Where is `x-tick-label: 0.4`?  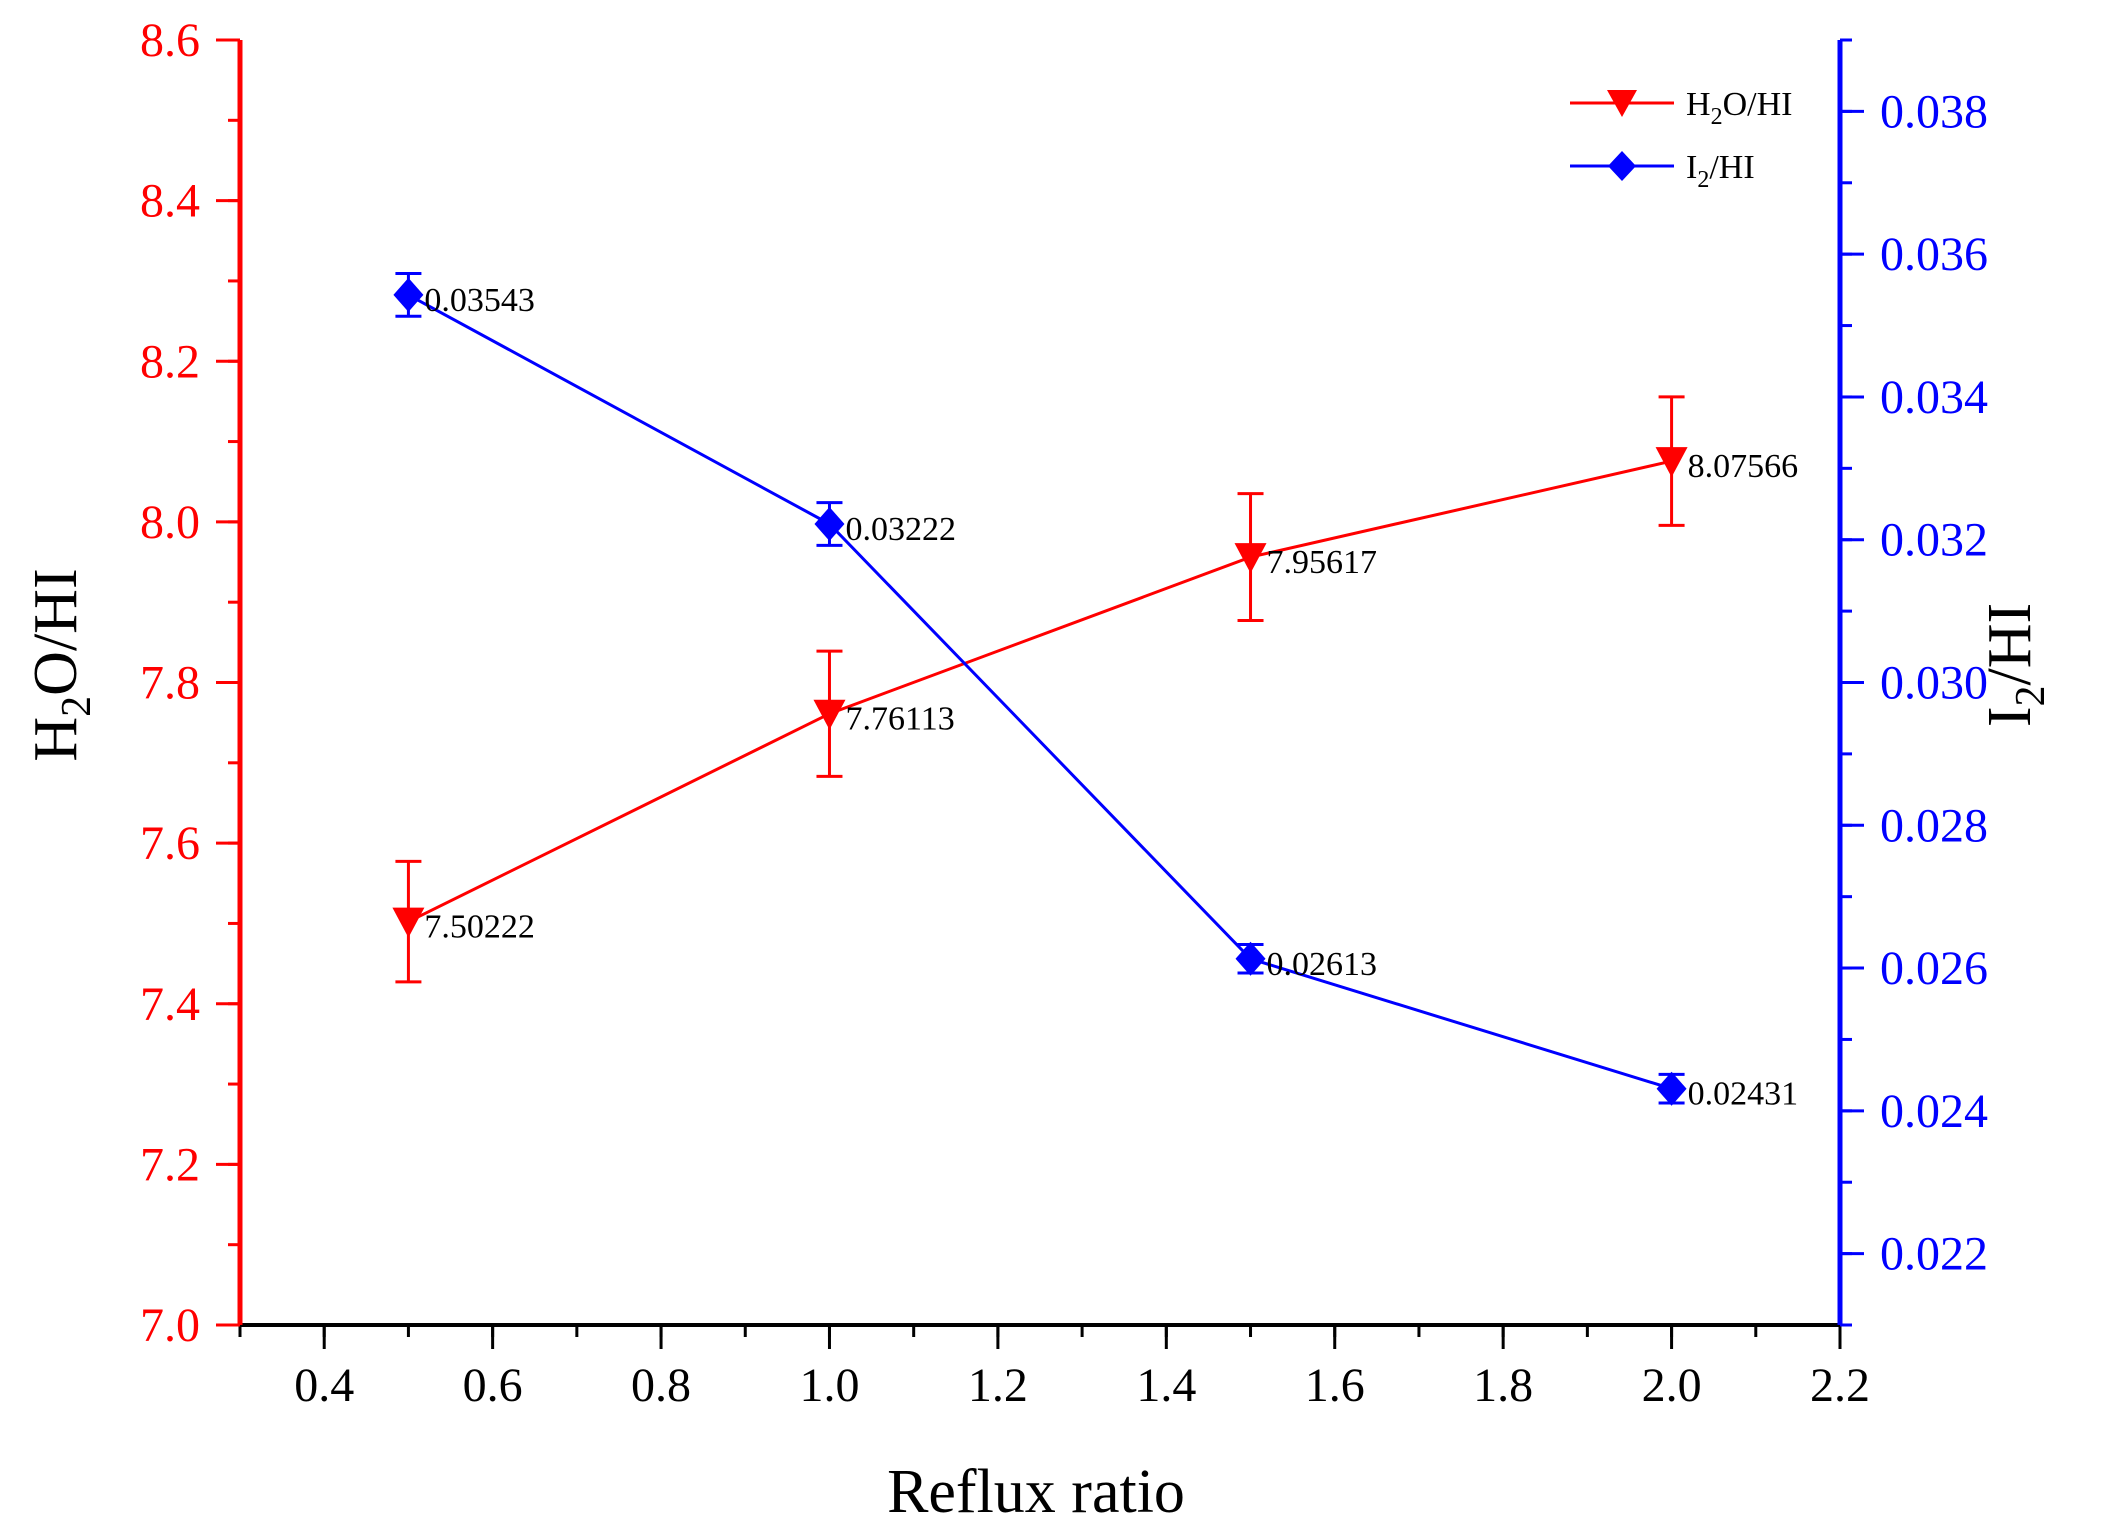 x-tick-label: 0.4 is located at coordinates (324, 1385).